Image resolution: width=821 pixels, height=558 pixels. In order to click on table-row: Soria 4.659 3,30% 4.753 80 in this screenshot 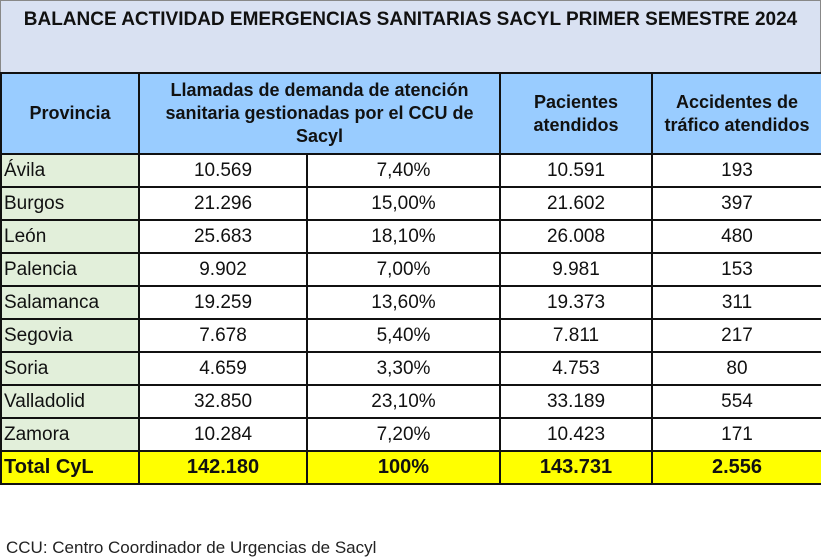, I will do `click(410, 368)`.